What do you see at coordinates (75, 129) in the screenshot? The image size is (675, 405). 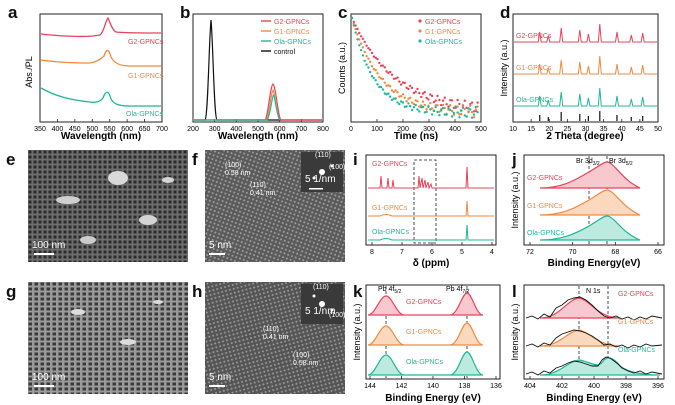 I see `panel-a-tick-label: 450` at bounding box center [75, 129].